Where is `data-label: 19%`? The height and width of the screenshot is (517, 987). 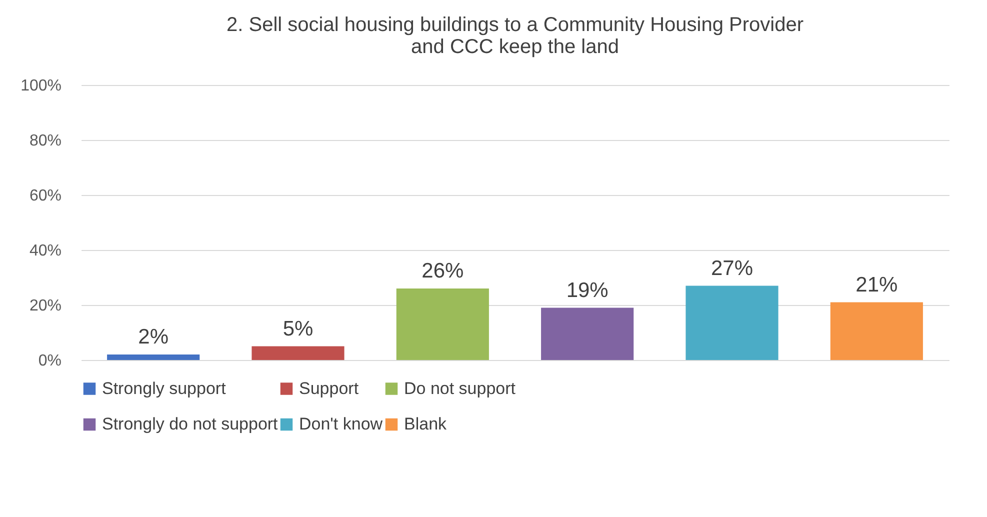
data-label: 19% is located at coordinates (587, 290).